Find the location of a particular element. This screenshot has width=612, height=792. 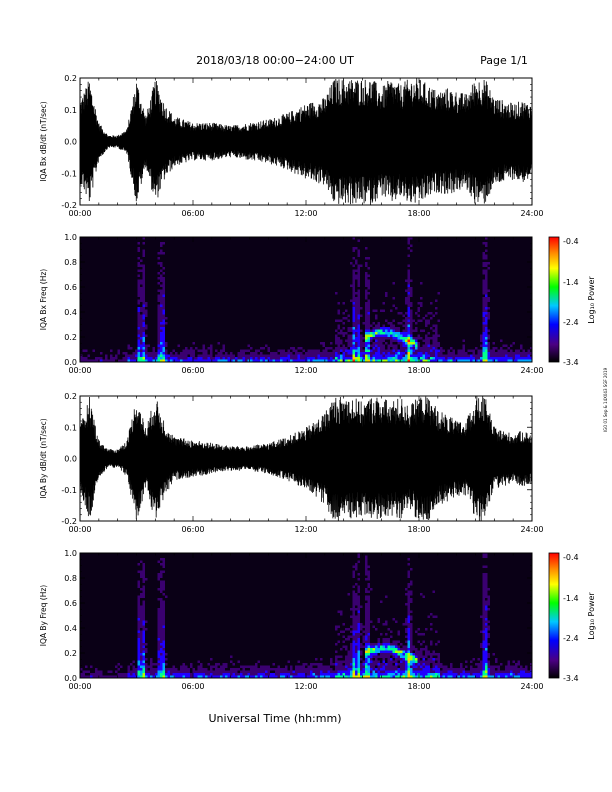

y-axis-title: IQA Bx Freq (Hz) is located at coordinates (43, 300).